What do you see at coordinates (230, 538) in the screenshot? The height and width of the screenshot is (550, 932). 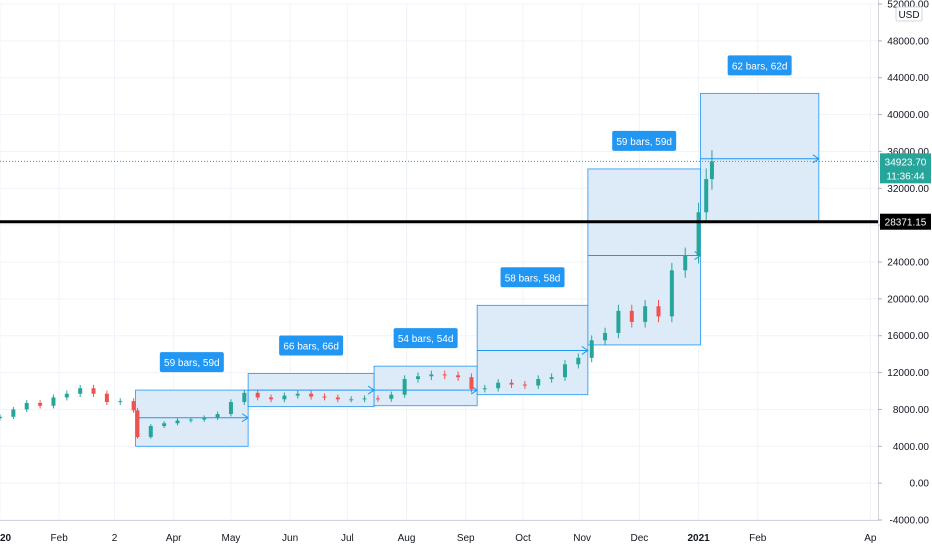 I see `time-tick-label: May` at bounding box center [230, 538].